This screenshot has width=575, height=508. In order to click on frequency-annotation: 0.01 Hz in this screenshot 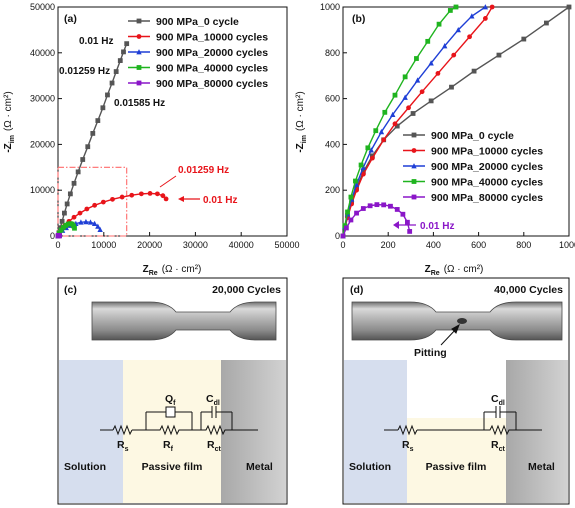, I will do `click(437, 226)`.